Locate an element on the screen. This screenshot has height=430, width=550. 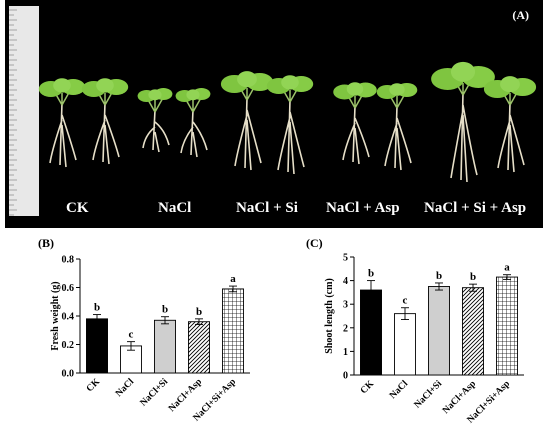
treatment-label-nacl-asp: NaCl + Asp is located at coordinates (363, 208).